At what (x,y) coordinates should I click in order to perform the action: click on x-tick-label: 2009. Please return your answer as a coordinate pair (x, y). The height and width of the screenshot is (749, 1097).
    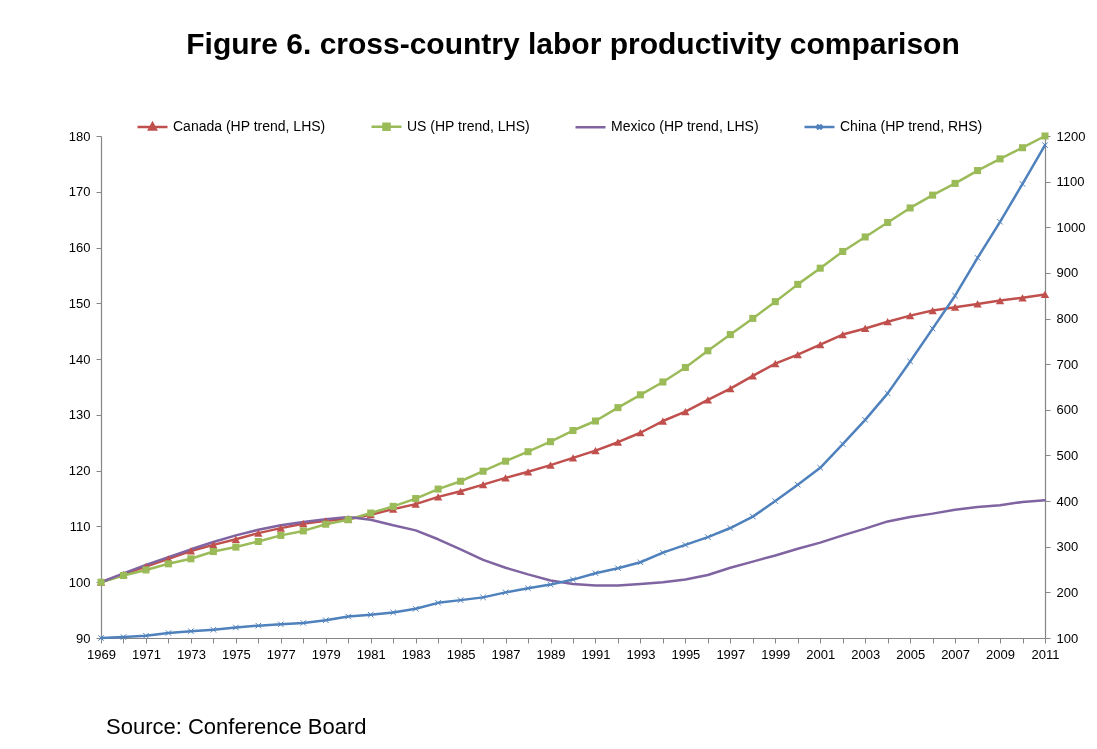
    Looking at the image, I should click on (1001, 654).